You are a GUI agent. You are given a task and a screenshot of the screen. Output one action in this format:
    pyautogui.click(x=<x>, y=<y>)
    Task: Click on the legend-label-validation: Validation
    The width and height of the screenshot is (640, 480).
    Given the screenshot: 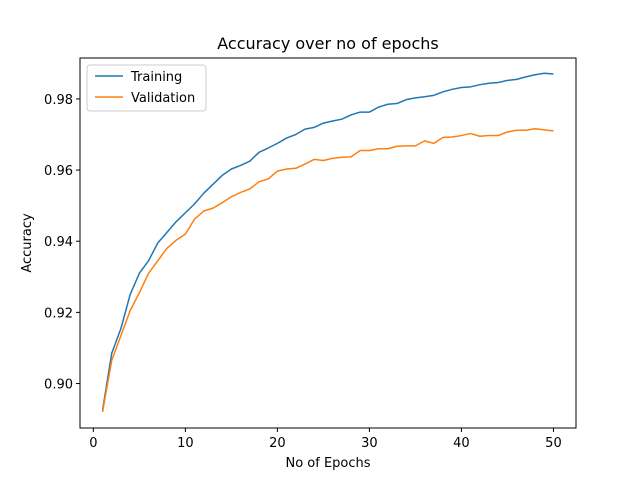 What is the action you would take?
    pyautogui.click(x=163, y=98)
    